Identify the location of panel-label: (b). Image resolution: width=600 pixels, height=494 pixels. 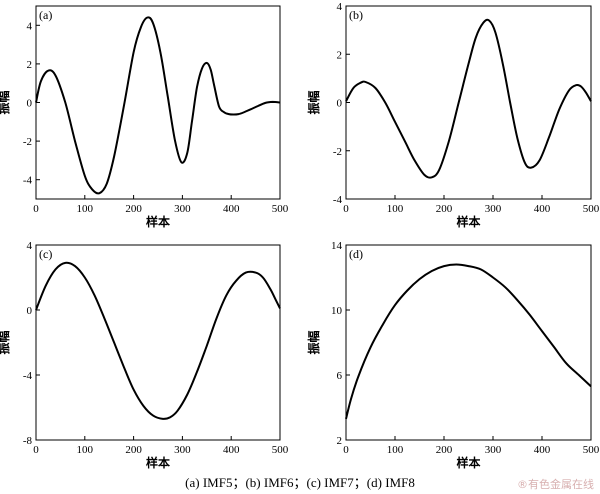
(356, 15).